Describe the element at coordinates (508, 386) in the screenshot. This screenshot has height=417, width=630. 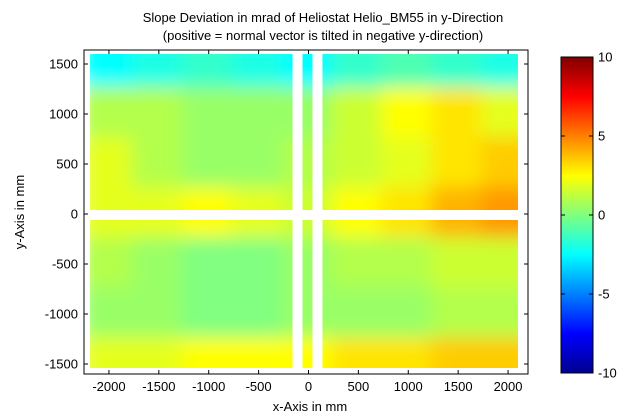
I see `x-tick-label: 2000` at that location.